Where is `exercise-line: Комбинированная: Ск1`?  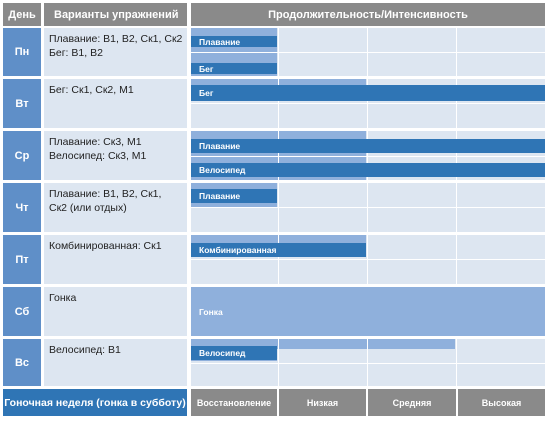
exercise-line: Комбинированная: Ск1 is located at coordinates (105, 246).